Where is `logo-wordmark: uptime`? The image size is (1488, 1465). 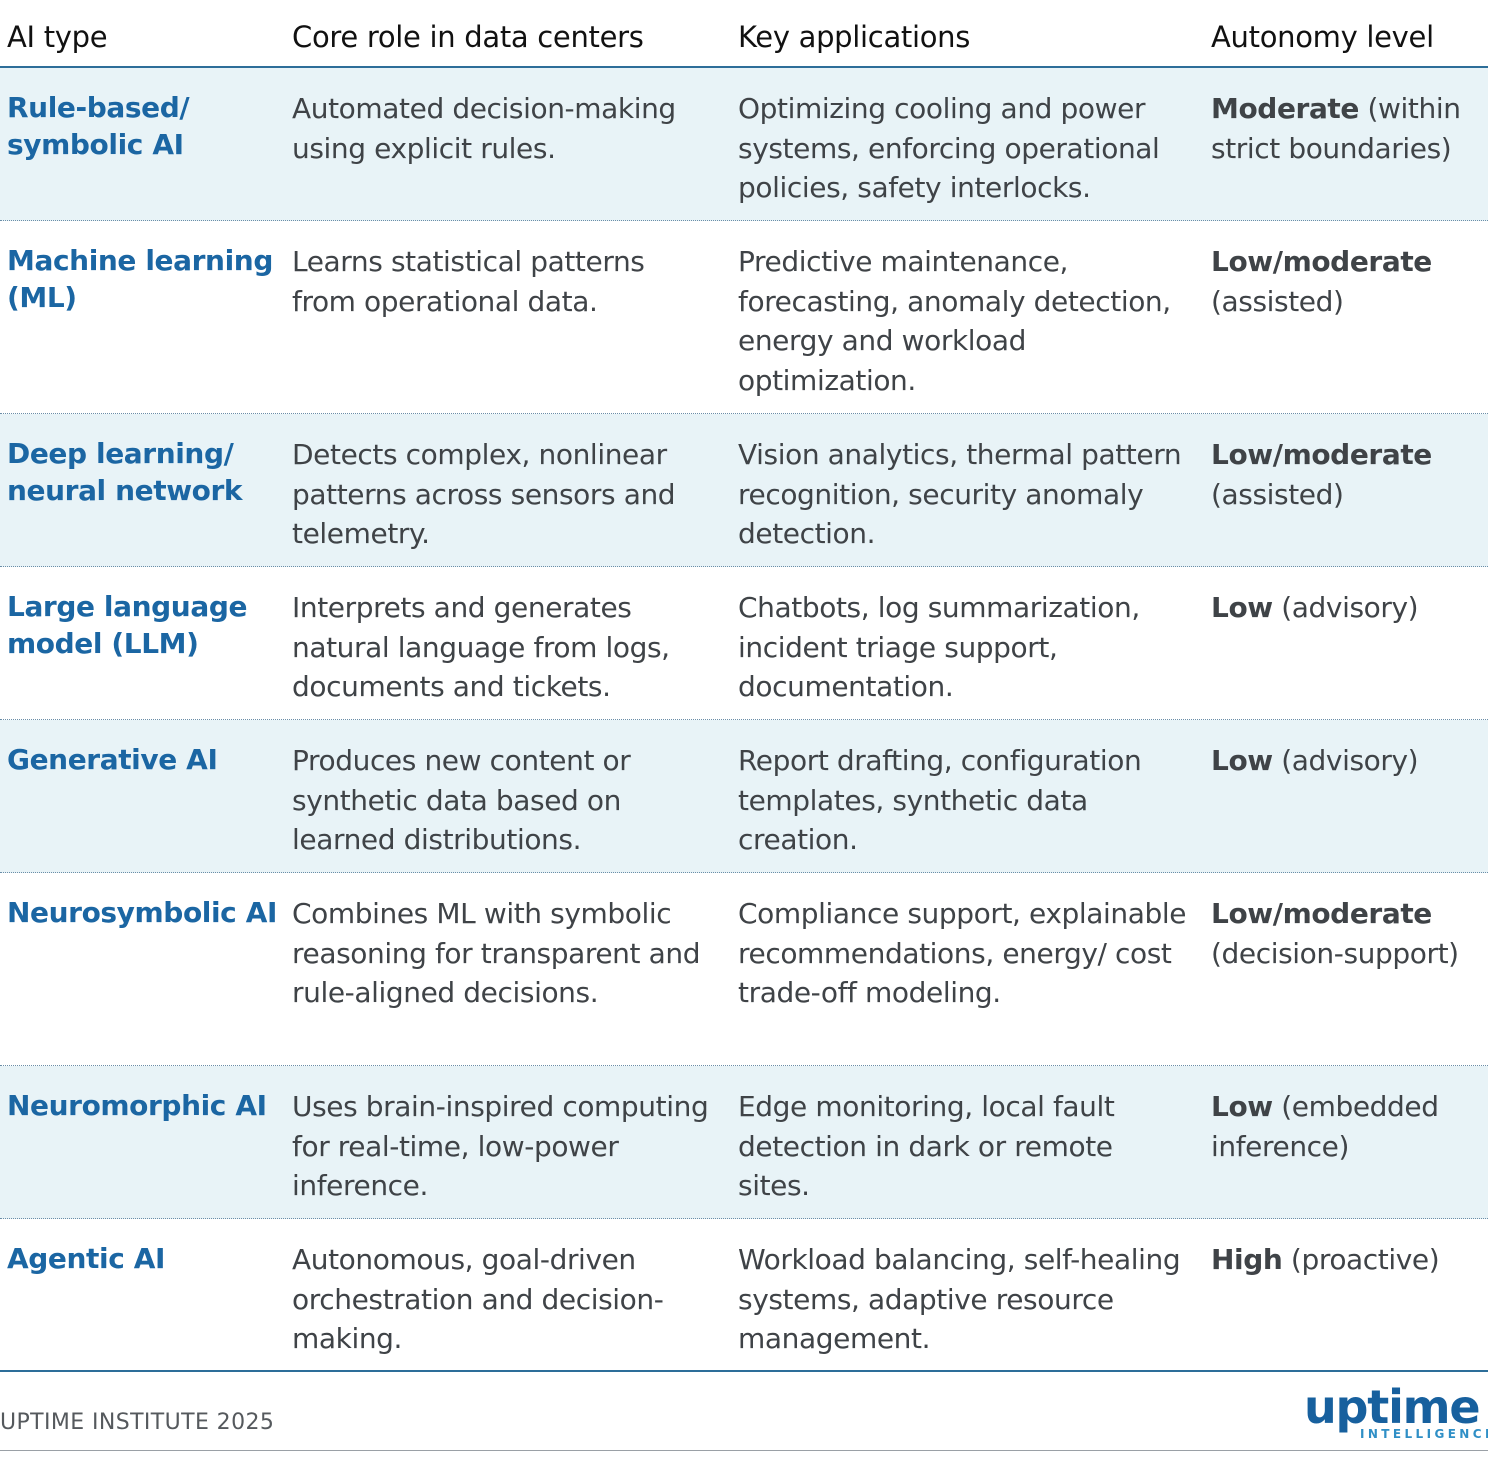 logo-wordmark: uptime is located at coordinates (1392, 1407).